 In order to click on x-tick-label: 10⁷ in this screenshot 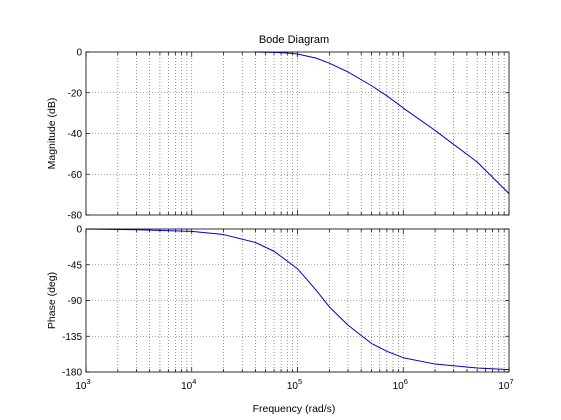, I will do `click(505, 384)`.